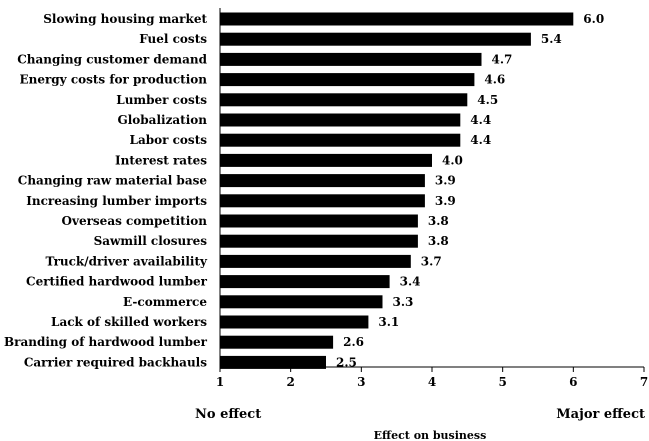 This screenshot has height=441, width=649. I want to click on value-label: 3.4, so click(410, 282).